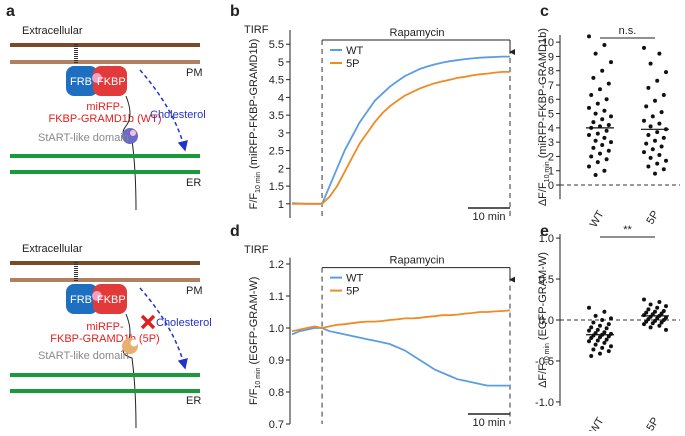 The height and width of the screenshot is (436, 685). I want to click on label: PM, so click(194, 291).